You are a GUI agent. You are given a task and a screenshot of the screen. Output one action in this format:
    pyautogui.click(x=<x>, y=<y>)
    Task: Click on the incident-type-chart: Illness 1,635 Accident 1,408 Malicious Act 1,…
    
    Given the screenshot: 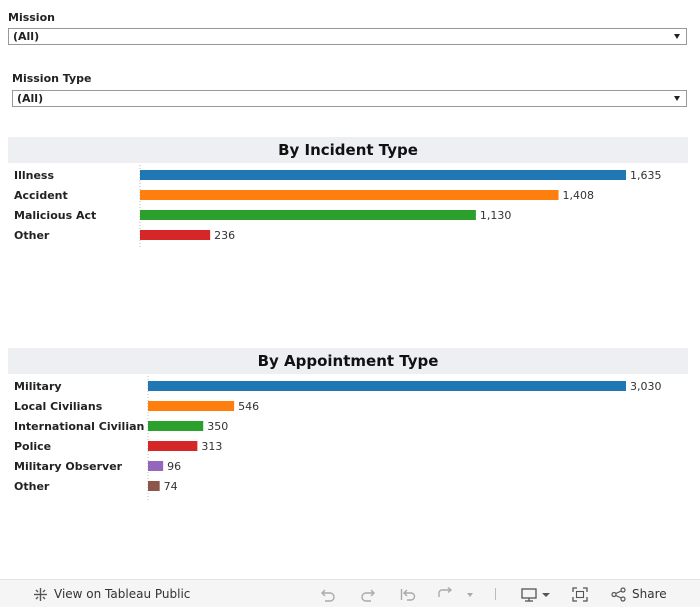 What is the action you would take?
    pyautogui.click(x=350, y=208)
    